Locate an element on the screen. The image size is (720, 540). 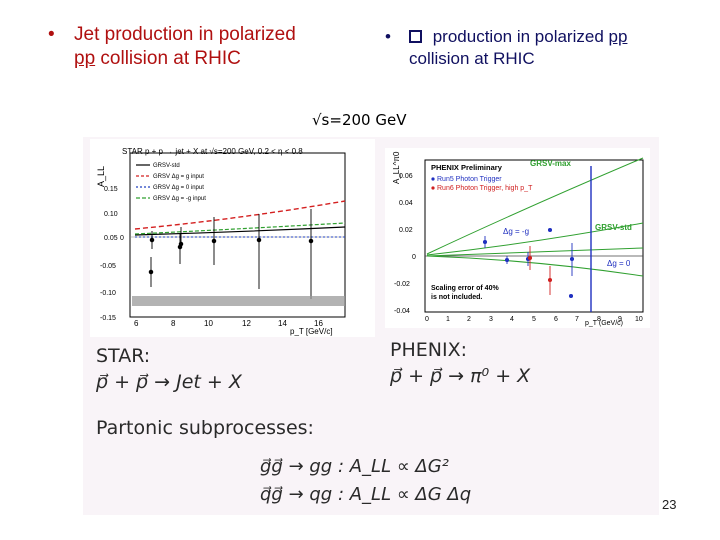
star-curve-min is located at coordinates (240, 228).